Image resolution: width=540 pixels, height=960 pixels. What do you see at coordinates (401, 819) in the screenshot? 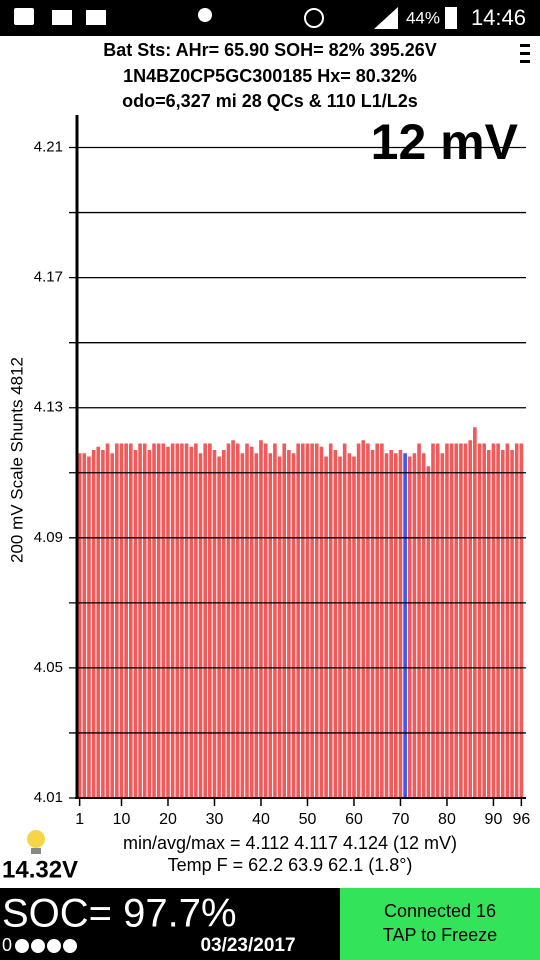
I see `x-tick-label: 70` at bounding box center [401, 819].